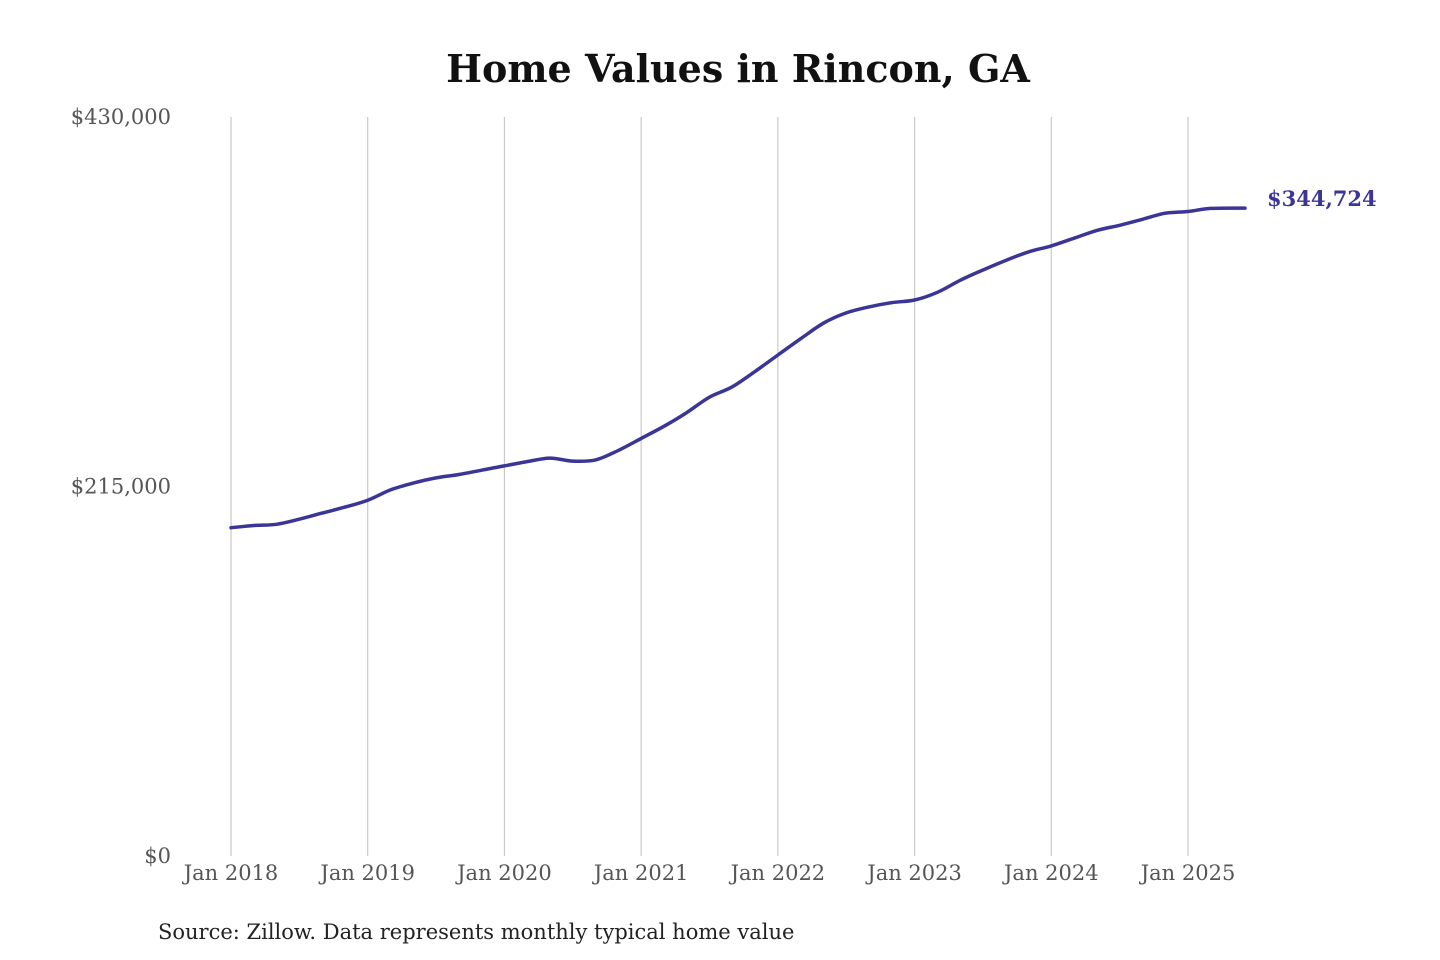 This screenshot has width=1440, height=960. Describe the element at coordinates (1050, 873) in the screenshot. I see `x-tick-label: Jan 2024` at that location.